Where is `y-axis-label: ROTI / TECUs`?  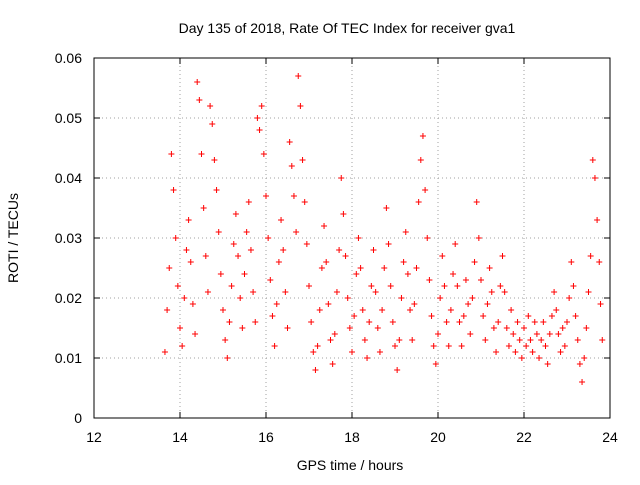
y-axis-label: ROTI / TECUs is located at coordinates (13, 238).